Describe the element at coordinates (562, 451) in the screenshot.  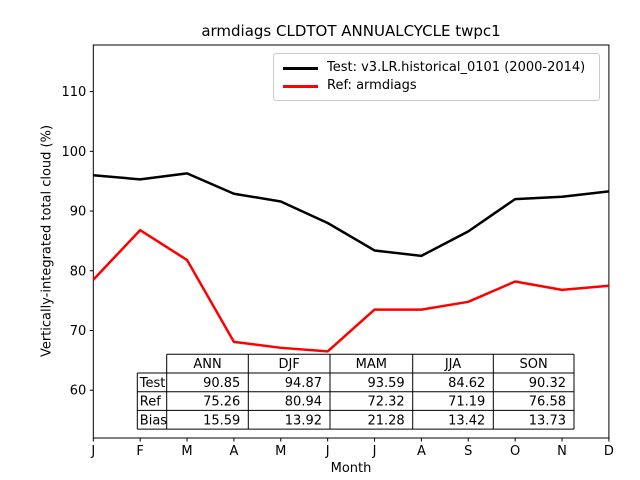
I see `x-tick-label: N` at that location.